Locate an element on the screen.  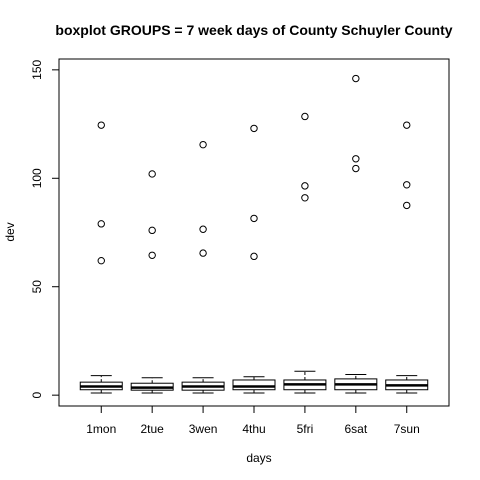
x-tick-label: 3wen is located at coordinates (203, 429).